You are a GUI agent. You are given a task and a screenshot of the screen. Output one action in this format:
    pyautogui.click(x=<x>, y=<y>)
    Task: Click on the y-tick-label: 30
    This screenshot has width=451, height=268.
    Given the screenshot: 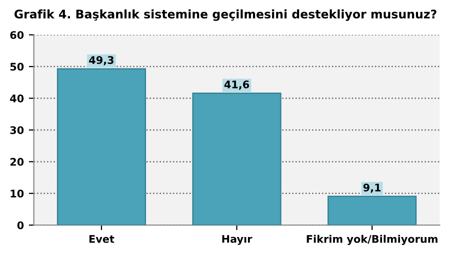 What is the action you would take?
    pyautogui.click(x=17, y=130)
    